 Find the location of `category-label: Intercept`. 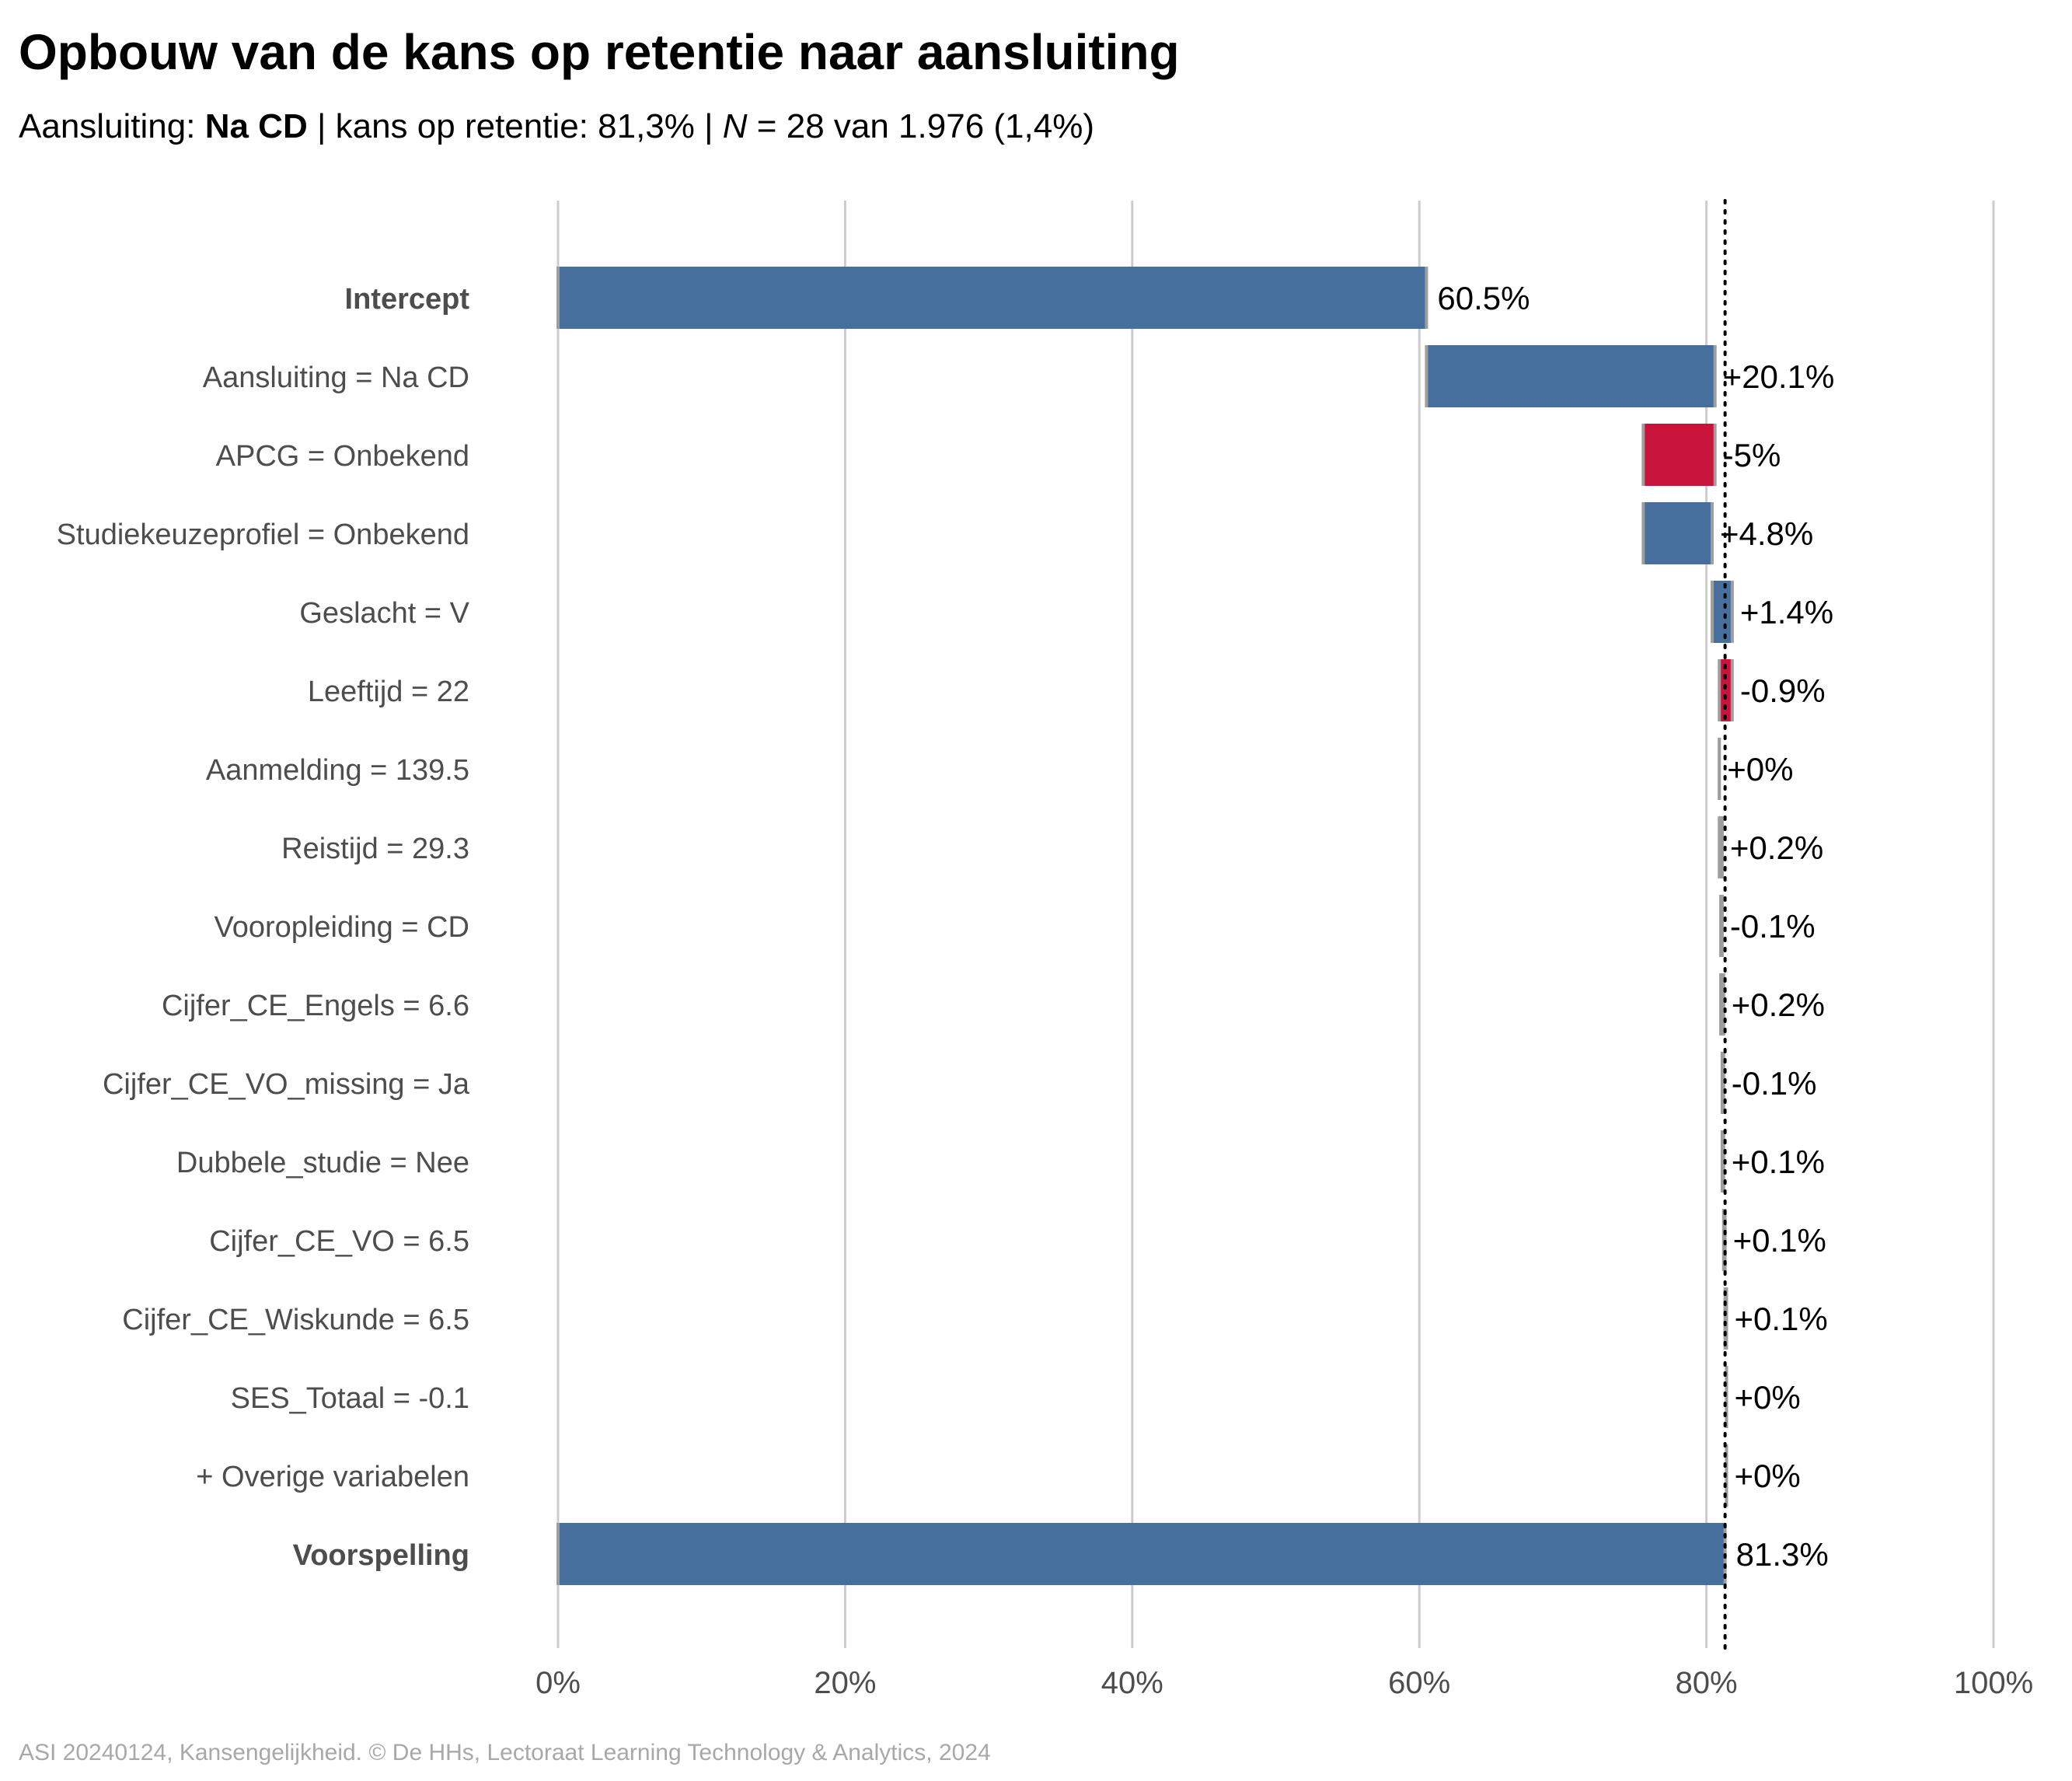

category-label: Intercept is located at coordinates (407, 299).